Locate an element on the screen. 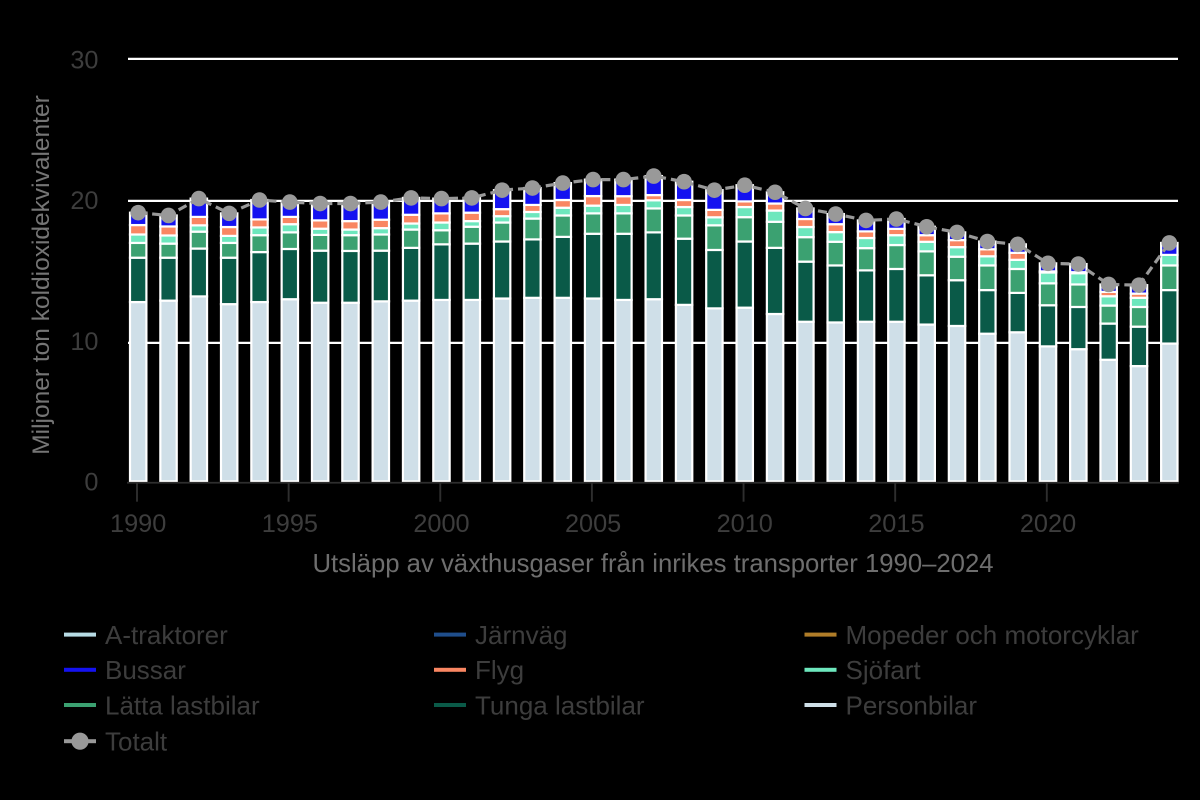 The width and height of the screenshot is (1200, 800). svg-text: Totalt is located at coordinates (136, 742).